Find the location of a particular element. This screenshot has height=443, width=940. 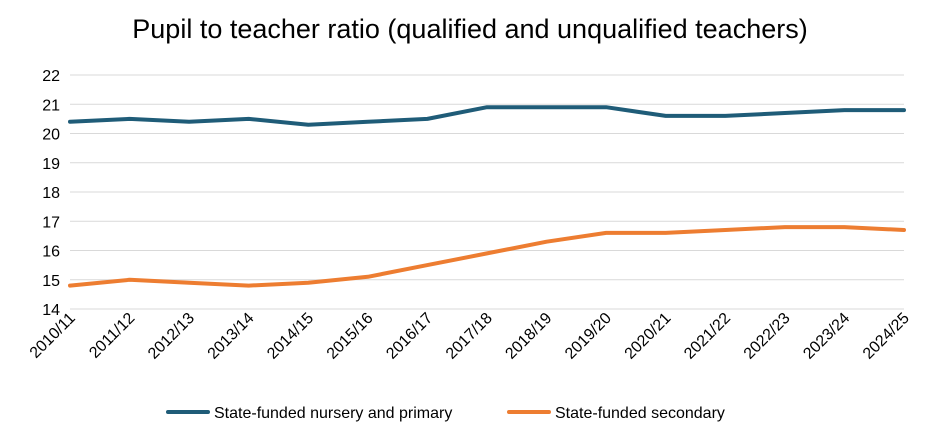

y-tick-label: 20 is located at coordinates (51, 135).